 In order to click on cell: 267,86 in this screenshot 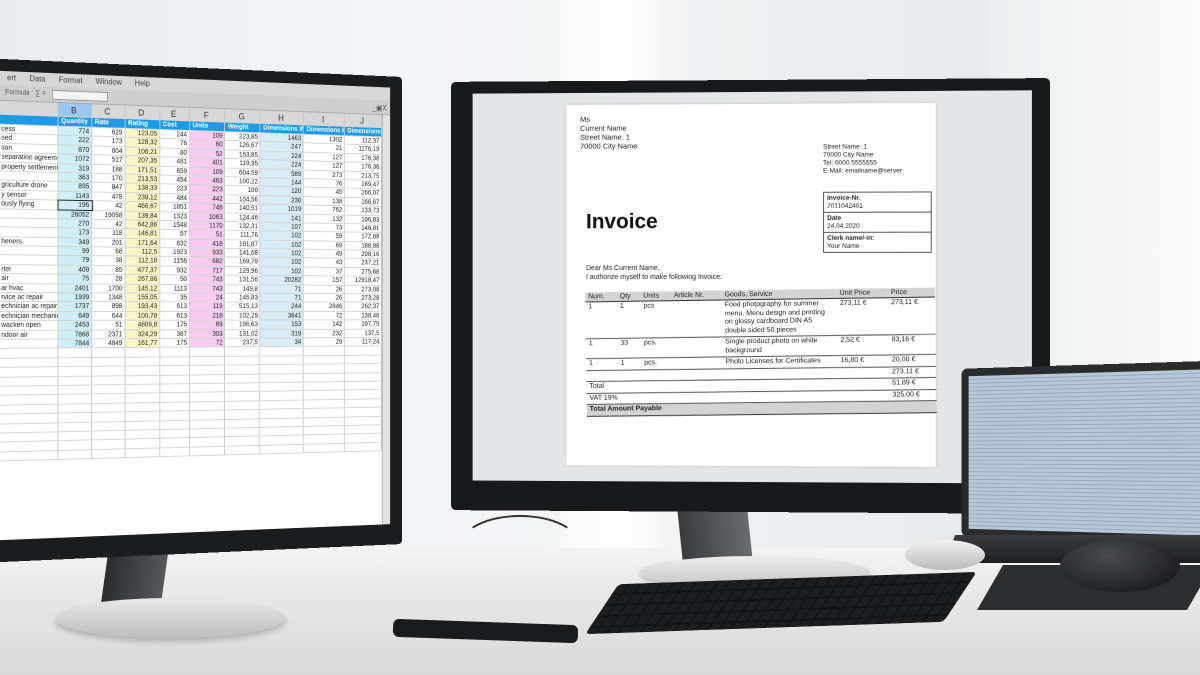, I will do `click(142, 279)`.